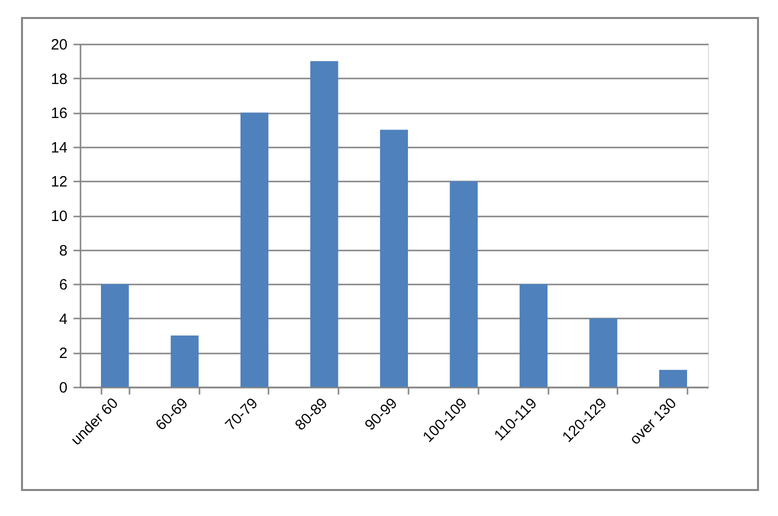  I want to click on y-tick-label: 20, so click(59, 45).